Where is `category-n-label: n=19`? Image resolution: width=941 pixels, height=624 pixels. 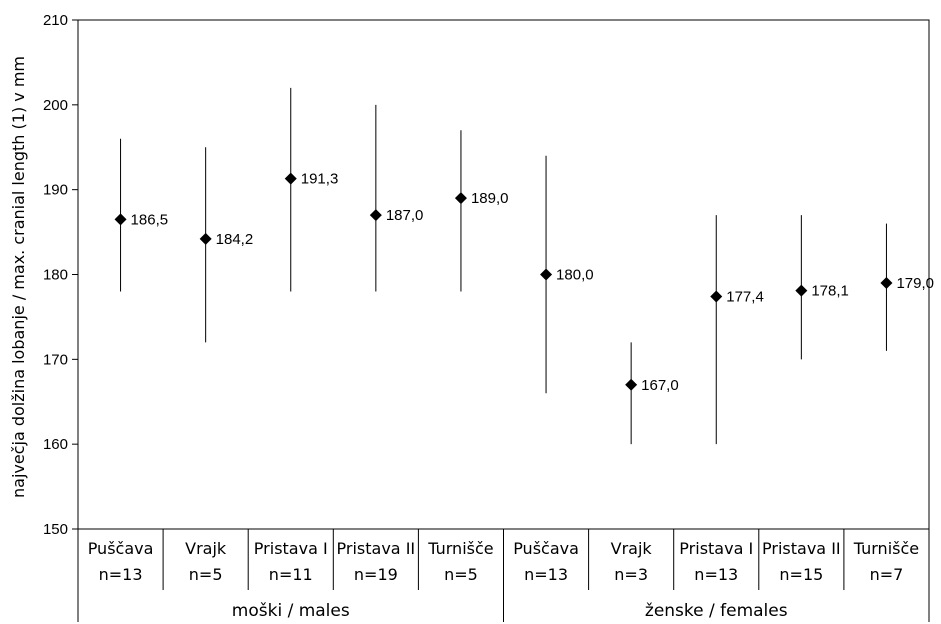
category-n-label: n=19 is located at coordinates (376, 574).